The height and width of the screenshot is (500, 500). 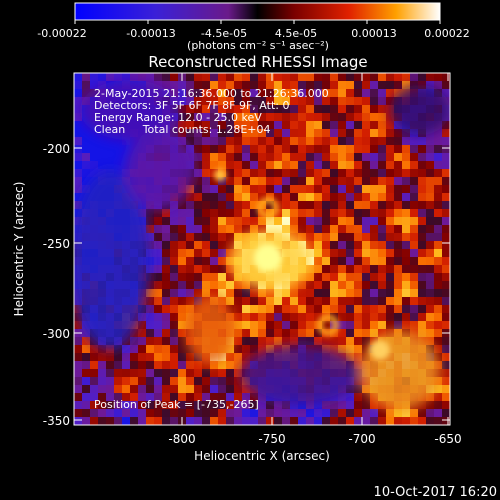 I want to click on x-tick-label: -750, so click(x=271, y=439).